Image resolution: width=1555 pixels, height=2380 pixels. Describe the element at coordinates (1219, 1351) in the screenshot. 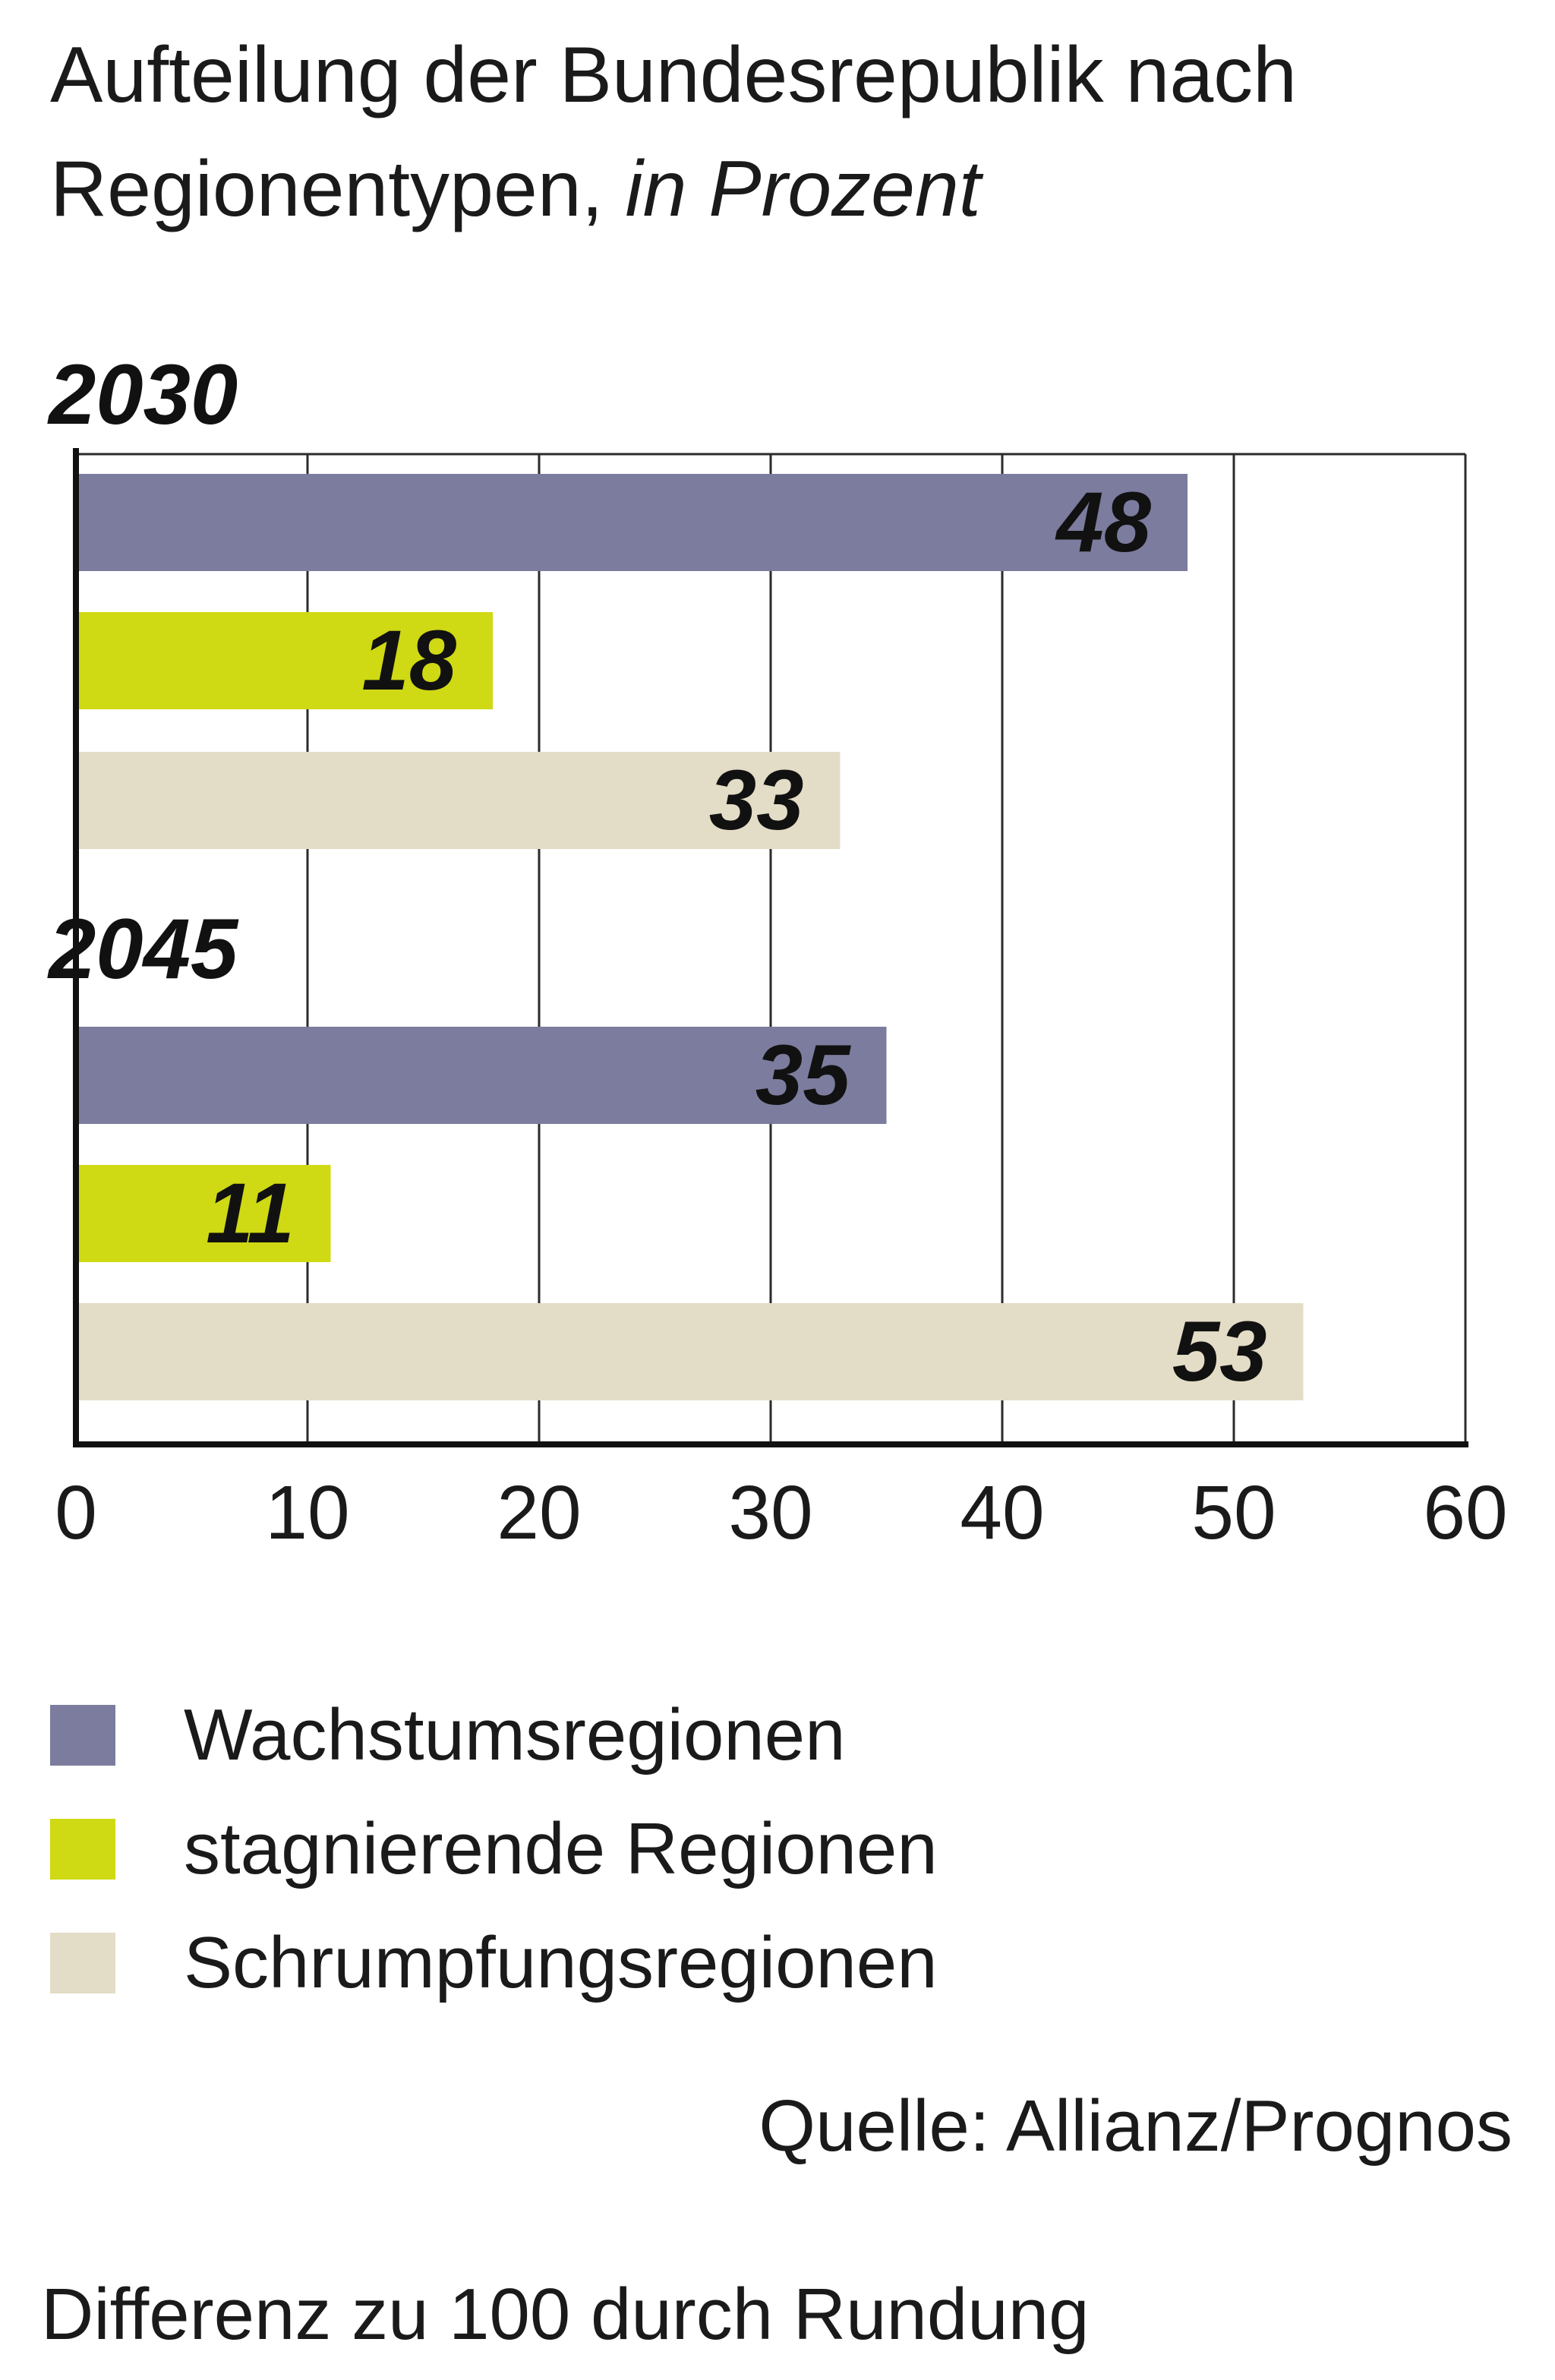

I see `data-label-2045-3: 53` at that location.